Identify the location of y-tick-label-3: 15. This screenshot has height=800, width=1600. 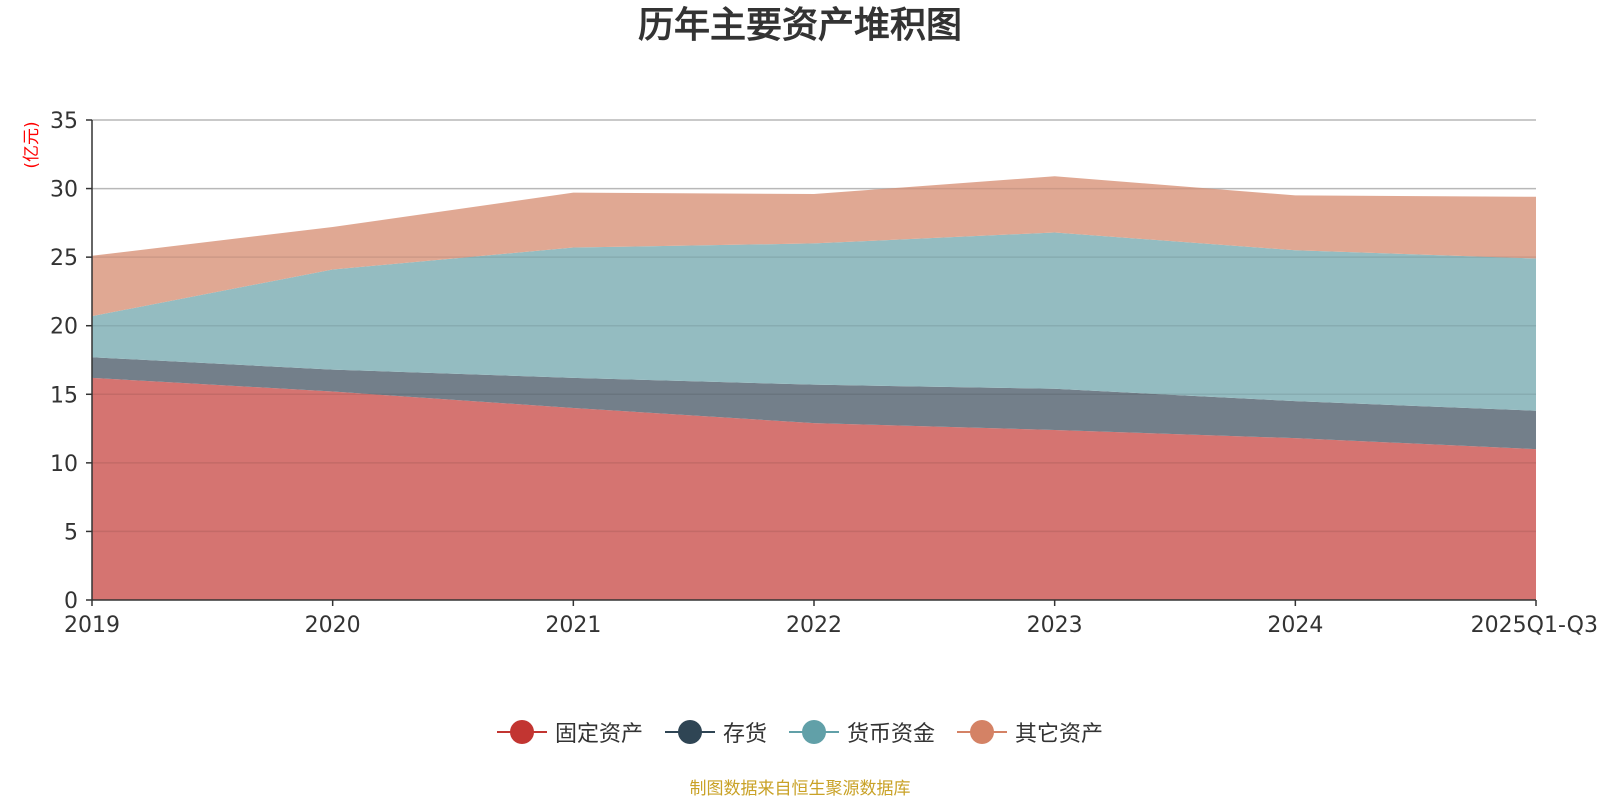
(64, 395).